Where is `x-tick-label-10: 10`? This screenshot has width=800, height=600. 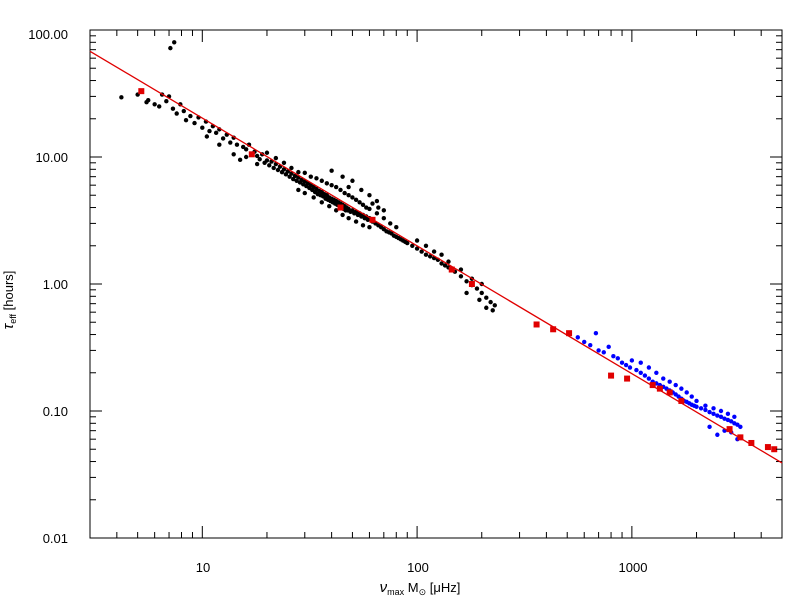 x-tick-label-10: 10 is located at coordinates (203, 567).